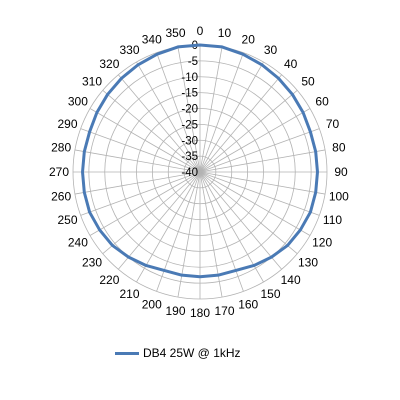  I want to click on angle-tick-label: 10, so click(225, 33).